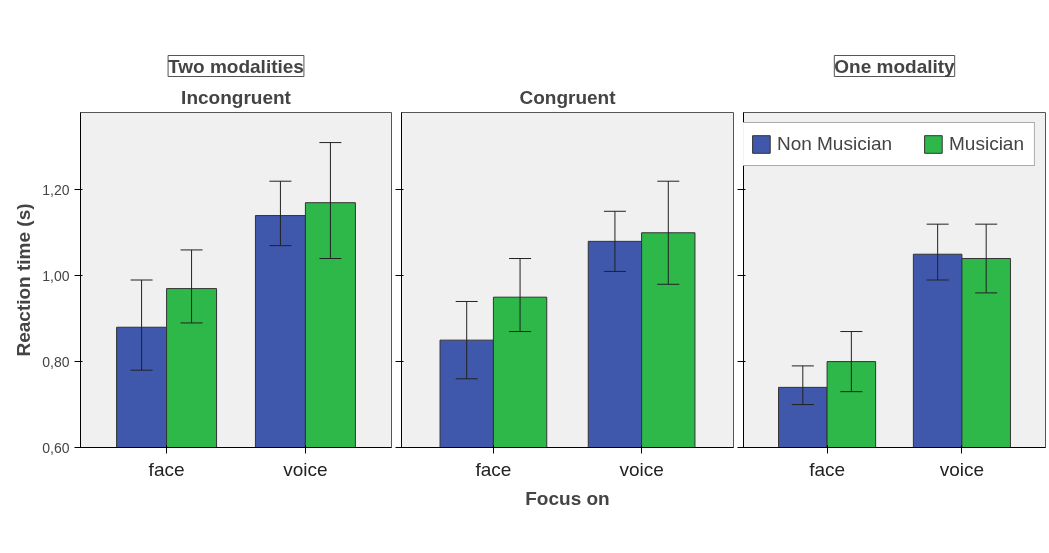 The height and width of the screenshot is (553, 1049). I want to click on y-tick-label: 1,20, so click(56, 189).